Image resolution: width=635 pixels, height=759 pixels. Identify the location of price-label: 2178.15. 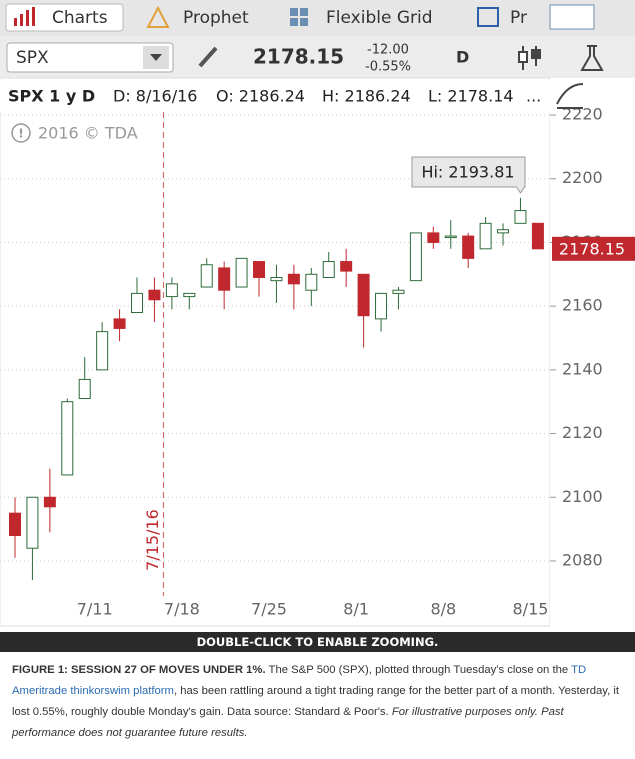
(592, 248).